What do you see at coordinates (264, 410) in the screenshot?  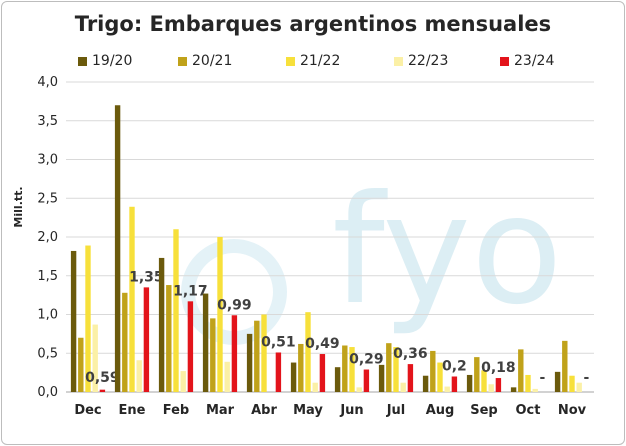 I see `x-tick-label: Abr` at bounding box center [264, 410].